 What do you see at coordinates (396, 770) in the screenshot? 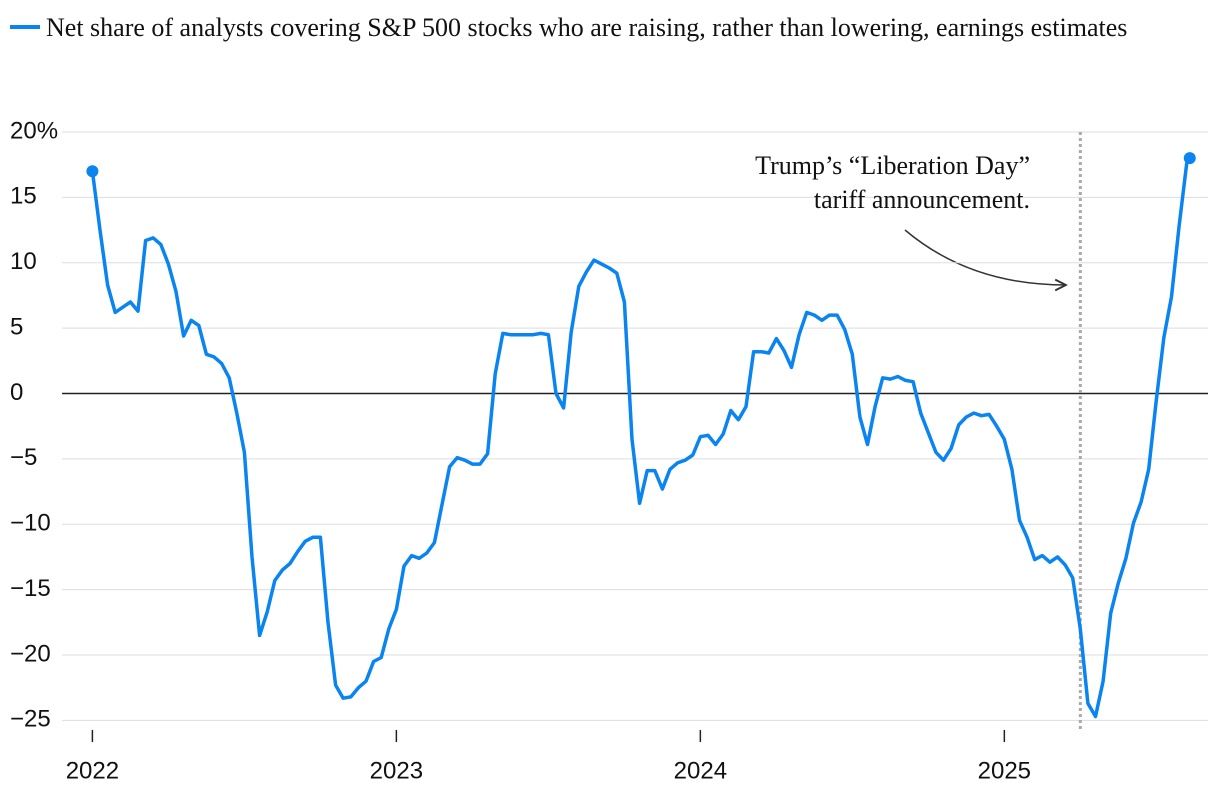
I see `x-tick-label: 2023` at bounding box center [396, 770].